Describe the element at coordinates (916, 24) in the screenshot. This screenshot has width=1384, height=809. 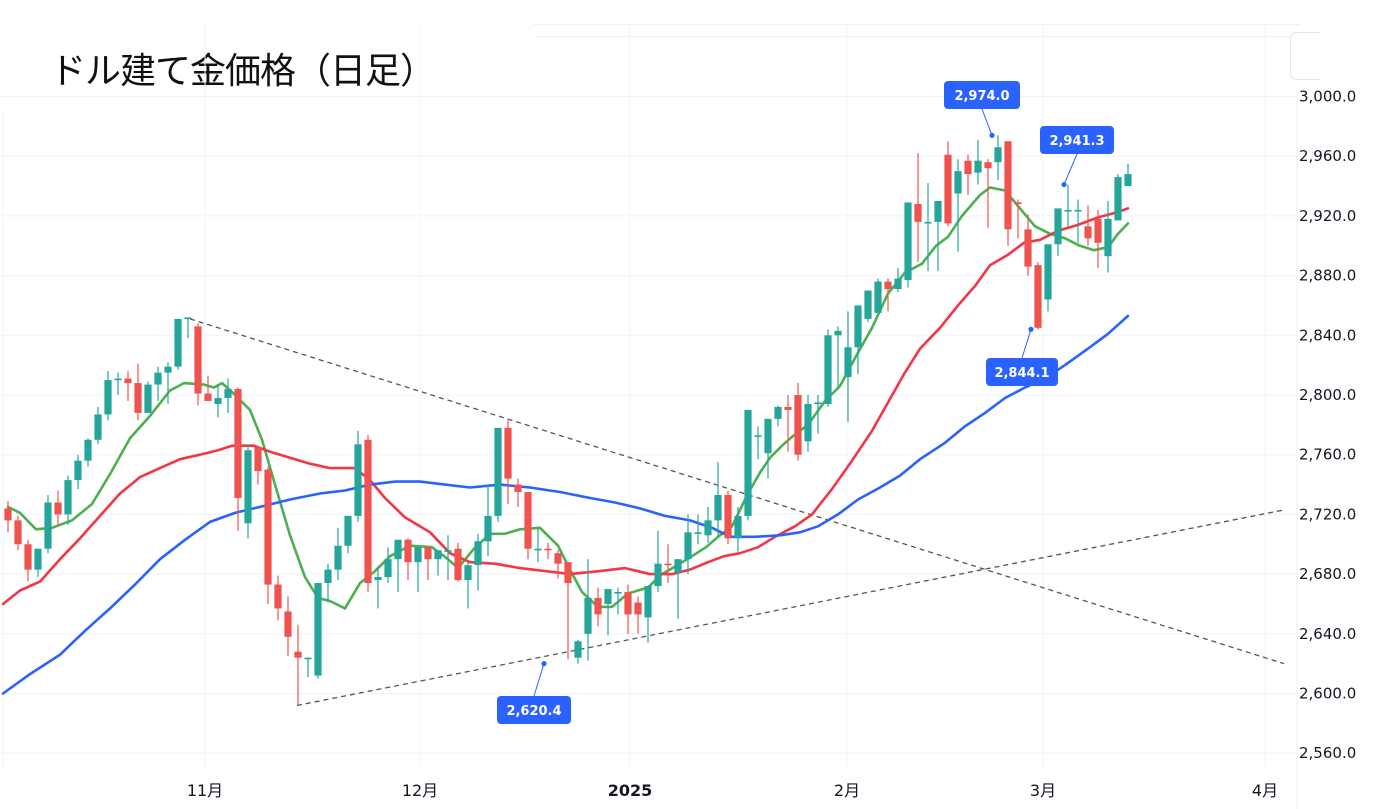
I see `top-divider` at that location.